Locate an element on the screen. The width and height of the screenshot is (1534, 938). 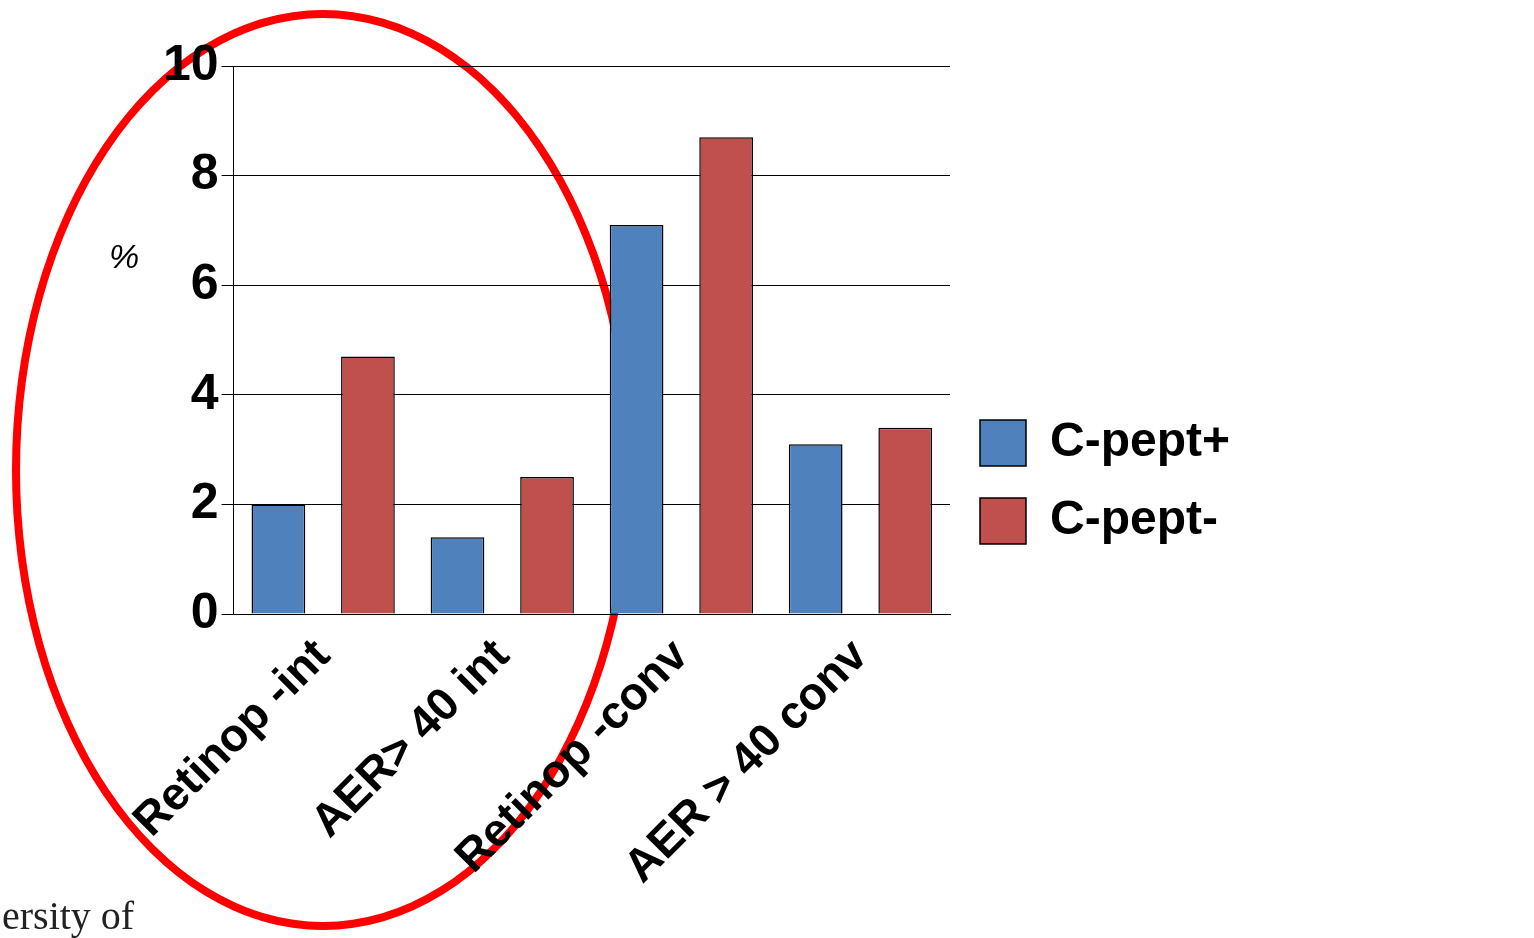
legend-label: C-pept+ is located at coordinates (1140, 440).